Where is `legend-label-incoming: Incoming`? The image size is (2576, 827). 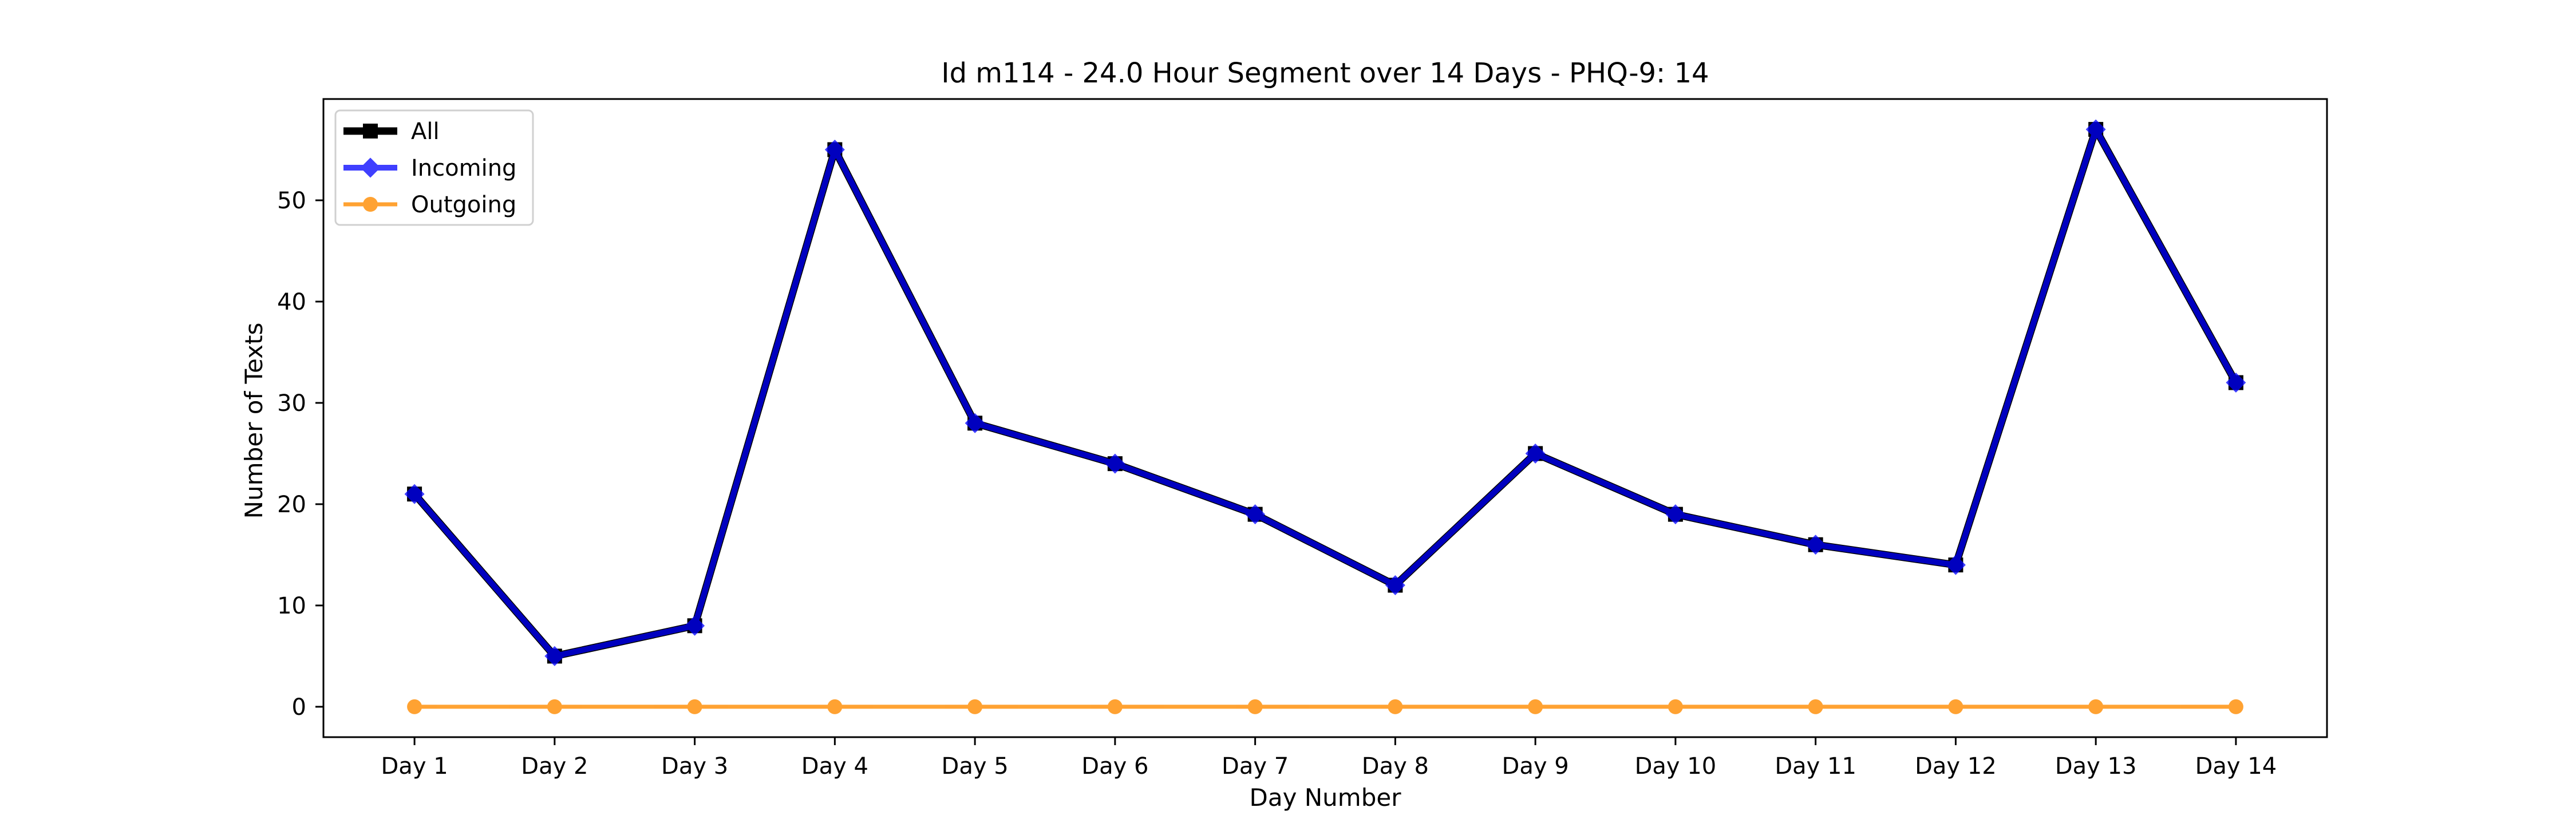 legend-label-incoming: Incoming is located at coordinates (463, 168).